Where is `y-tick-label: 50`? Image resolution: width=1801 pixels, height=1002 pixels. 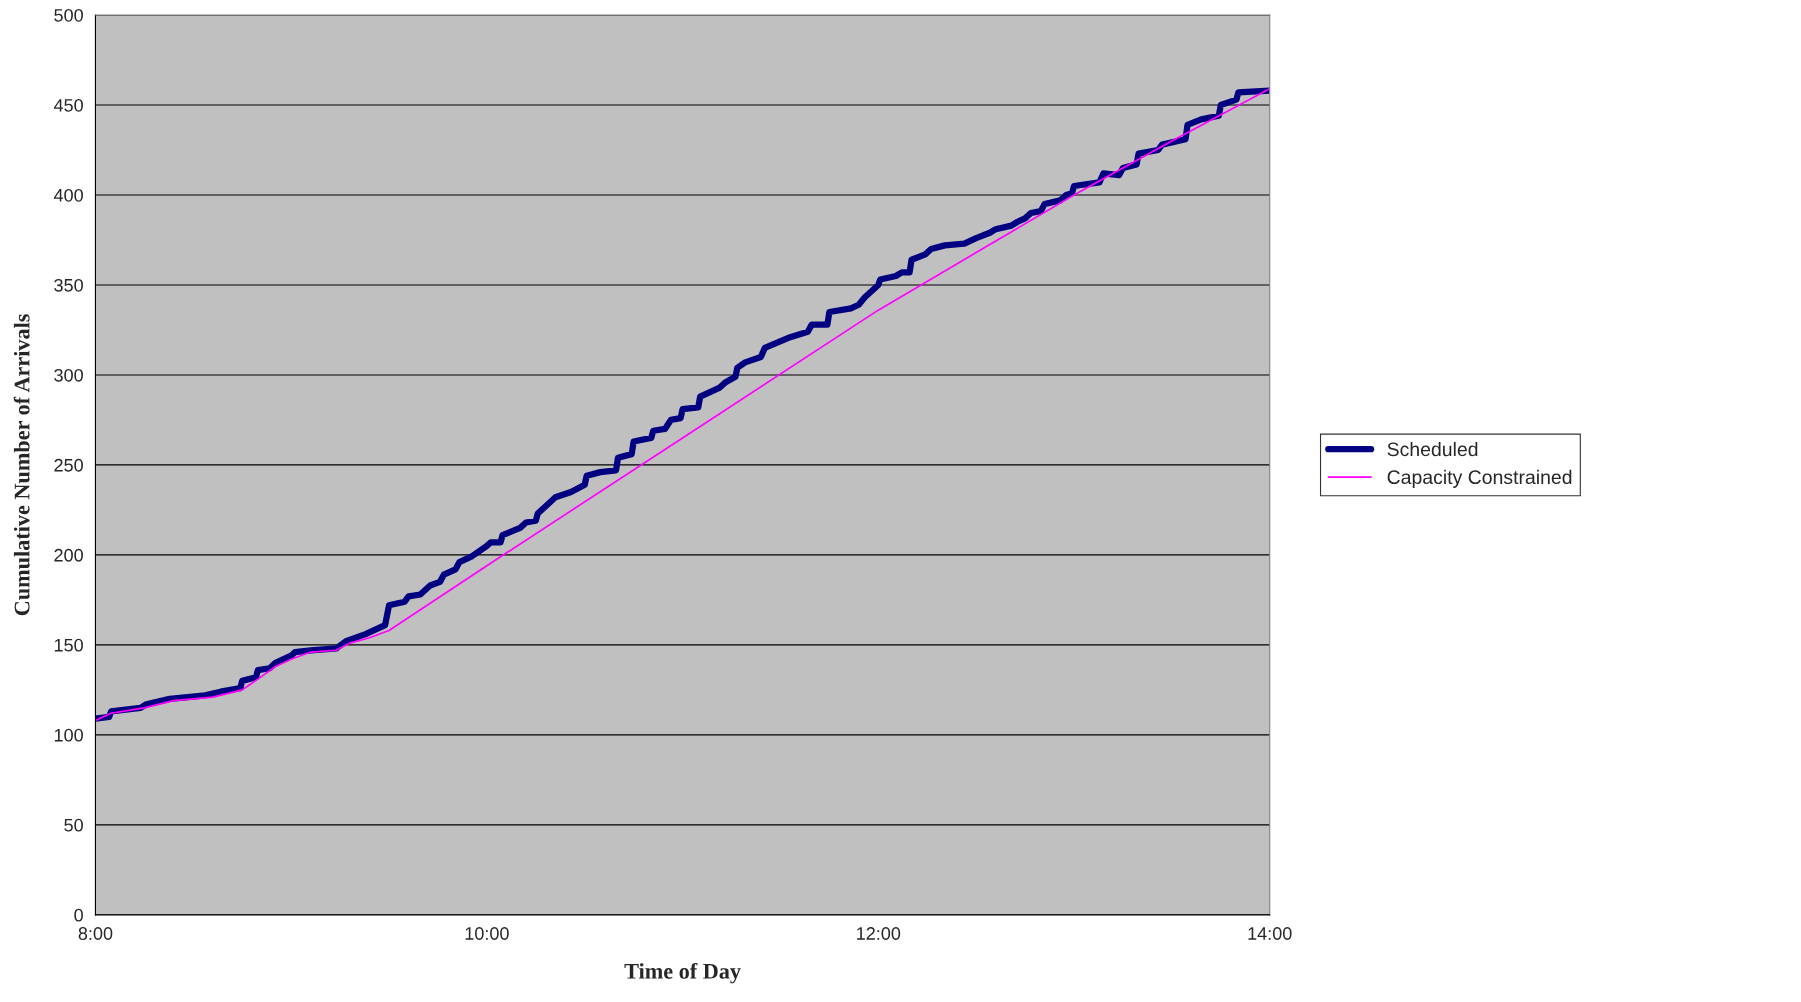
y-tick-label: 50 is located at coordinates (73, 825).